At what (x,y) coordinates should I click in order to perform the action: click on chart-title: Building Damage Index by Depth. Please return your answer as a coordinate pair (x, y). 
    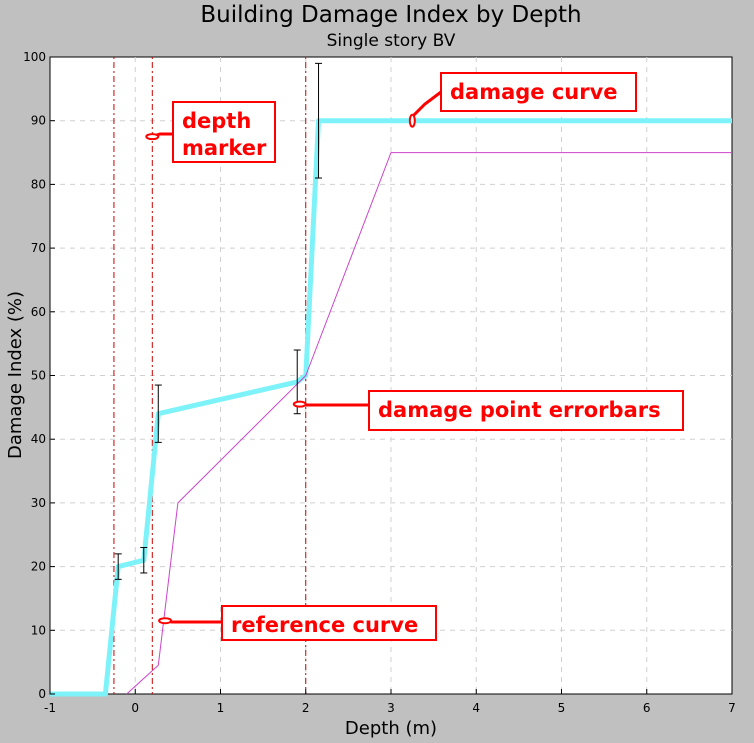
    Looking at the image, I should click on (390, 15).